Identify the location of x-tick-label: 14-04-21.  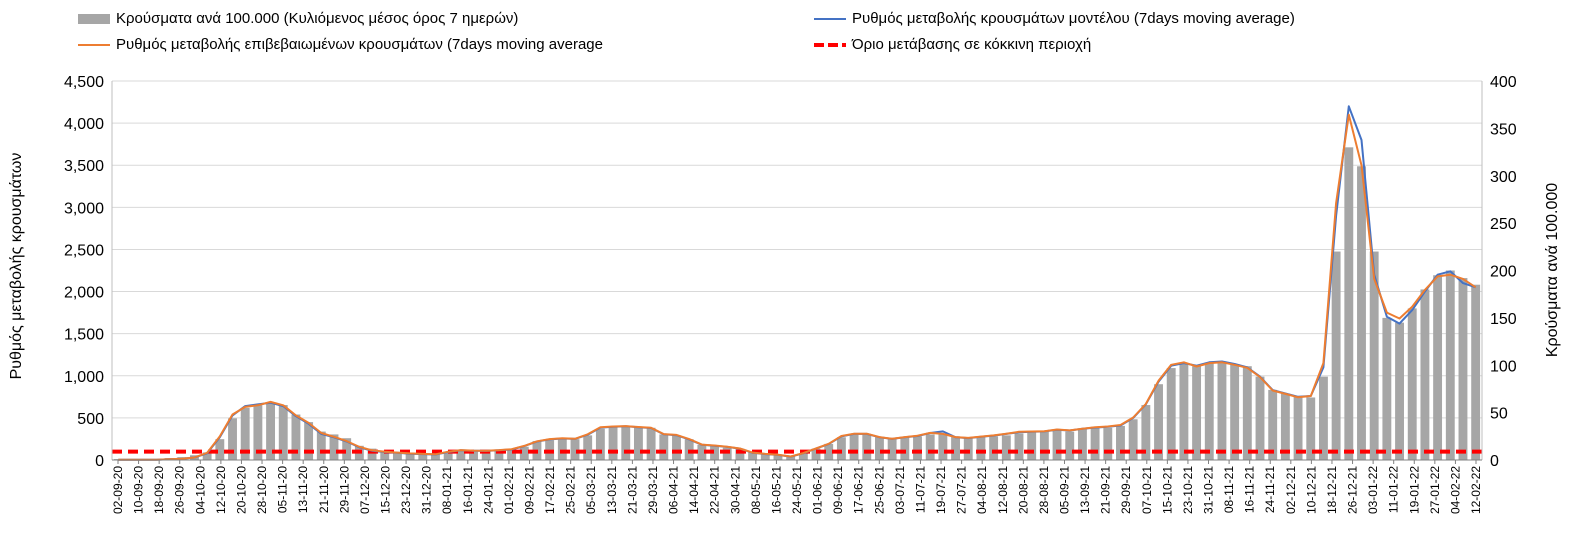
(694, 490).